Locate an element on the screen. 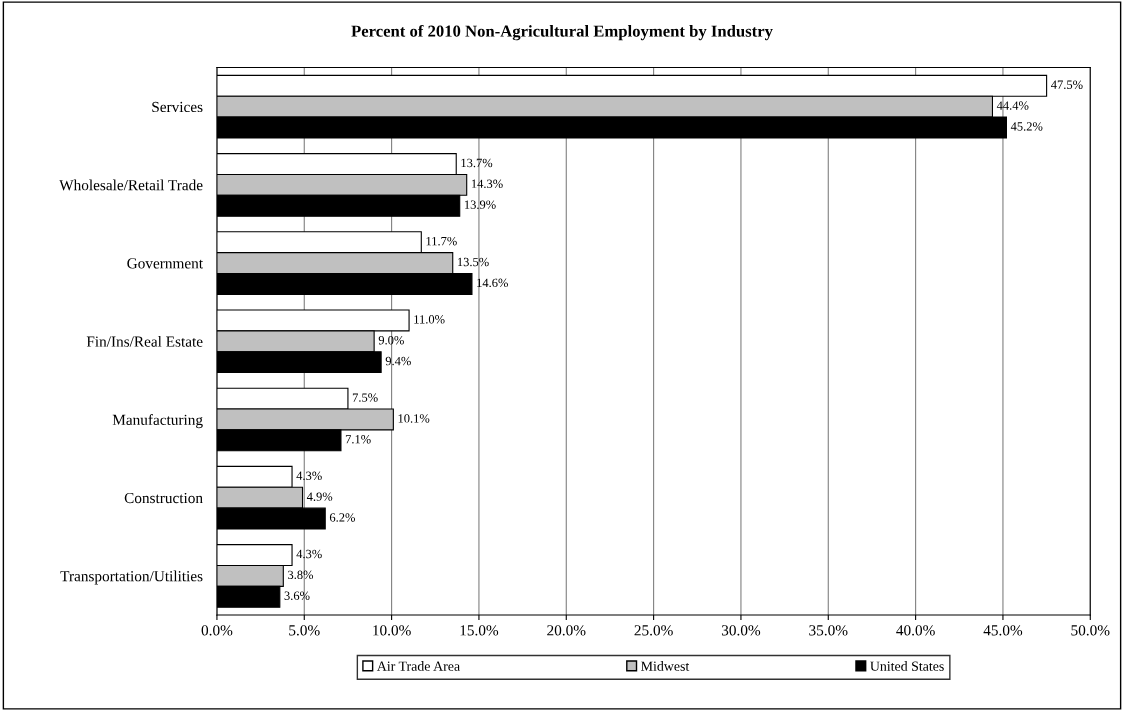 The height and width of the screenshot is (711, 1124). y-tick-label: Construction is located at coordinates (163, 498).